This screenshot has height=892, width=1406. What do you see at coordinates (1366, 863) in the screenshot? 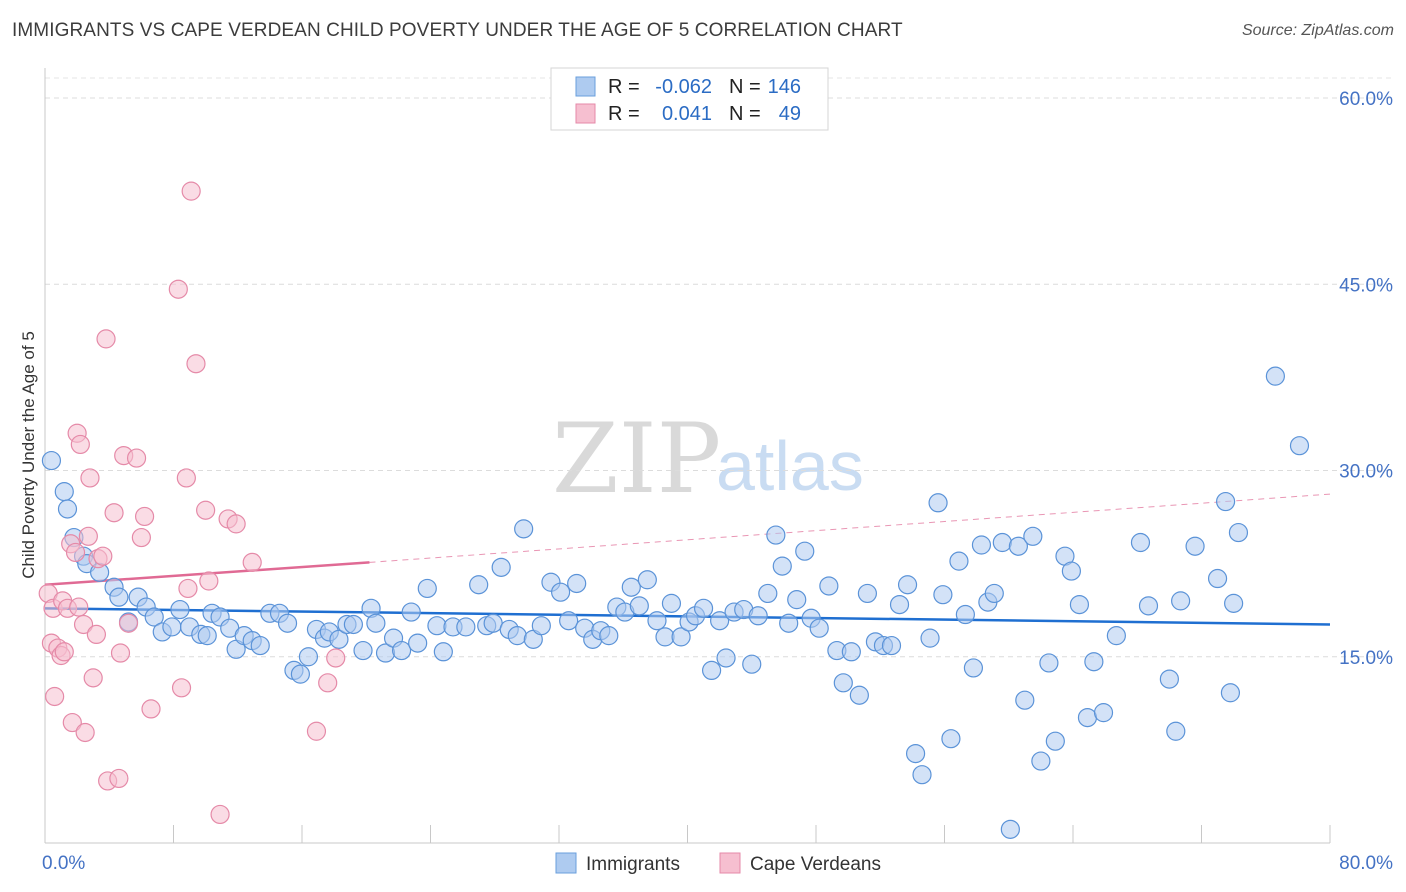
I see `x-tick-label: 80.0%` at bounding box center [1366, 863].